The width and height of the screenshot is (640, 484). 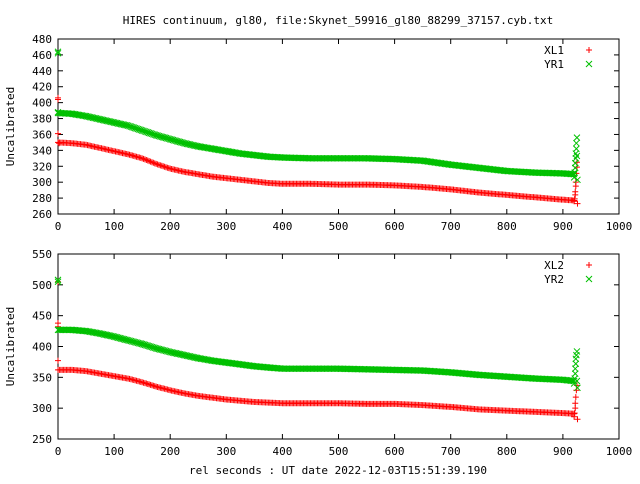 I want to click on y-tick-label: 360, so click(x=42, y=134).